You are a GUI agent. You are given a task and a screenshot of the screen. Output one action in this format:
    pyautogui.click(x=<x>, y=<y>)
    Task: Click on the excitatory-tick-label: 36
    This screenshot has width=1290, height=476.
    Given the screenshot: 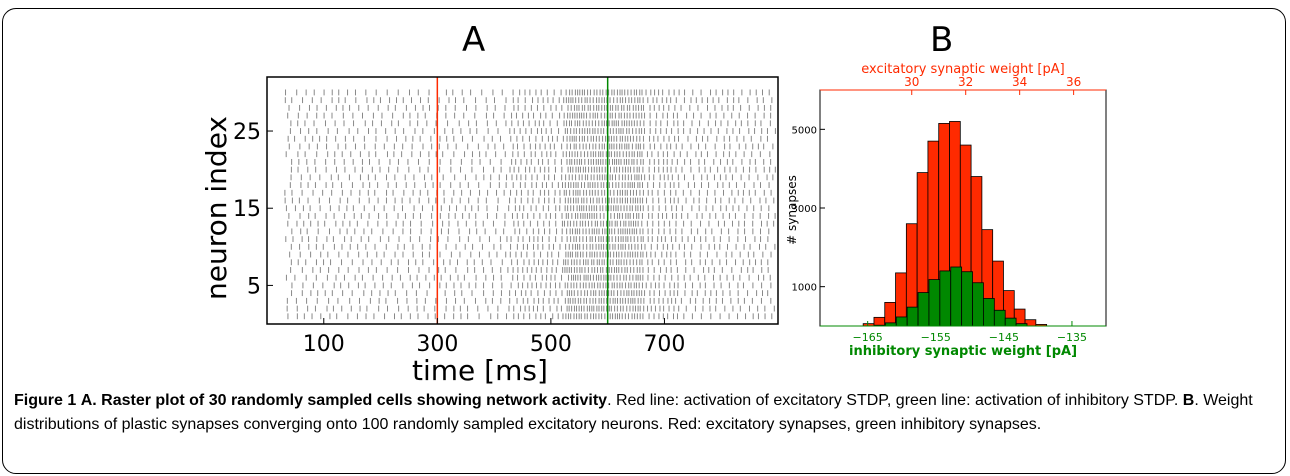 What is the action you would take?
    pyautogui.click(x=1073, y=82)
    